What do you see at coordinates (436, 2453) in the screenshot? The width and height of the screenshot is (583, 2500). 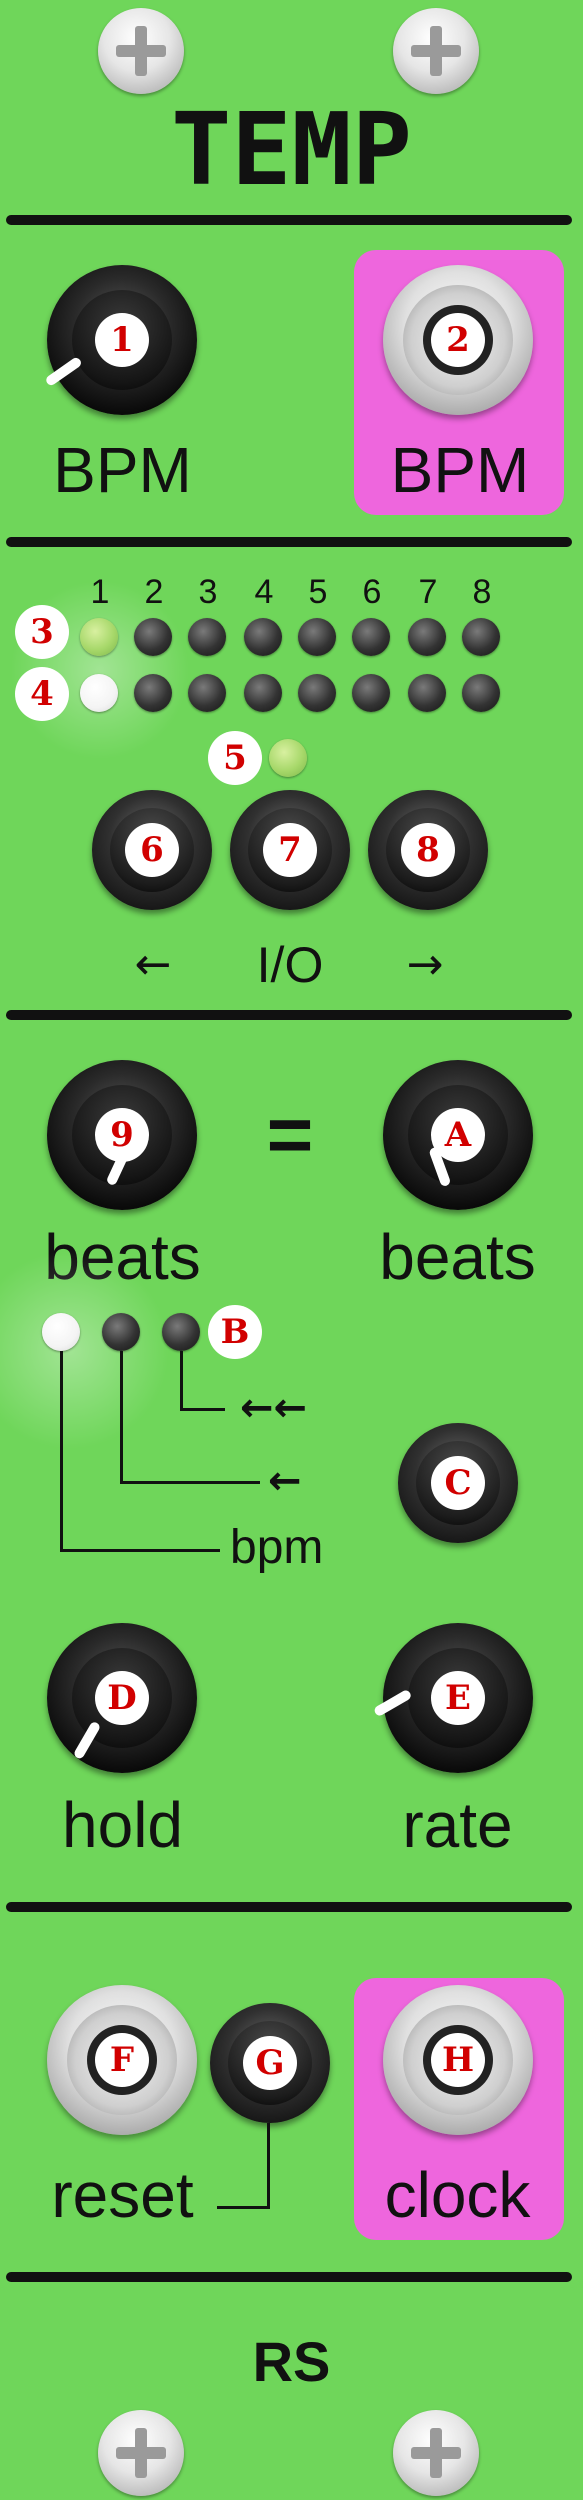 I see `screw-bottom-right` at bounding box center [436, 2453].